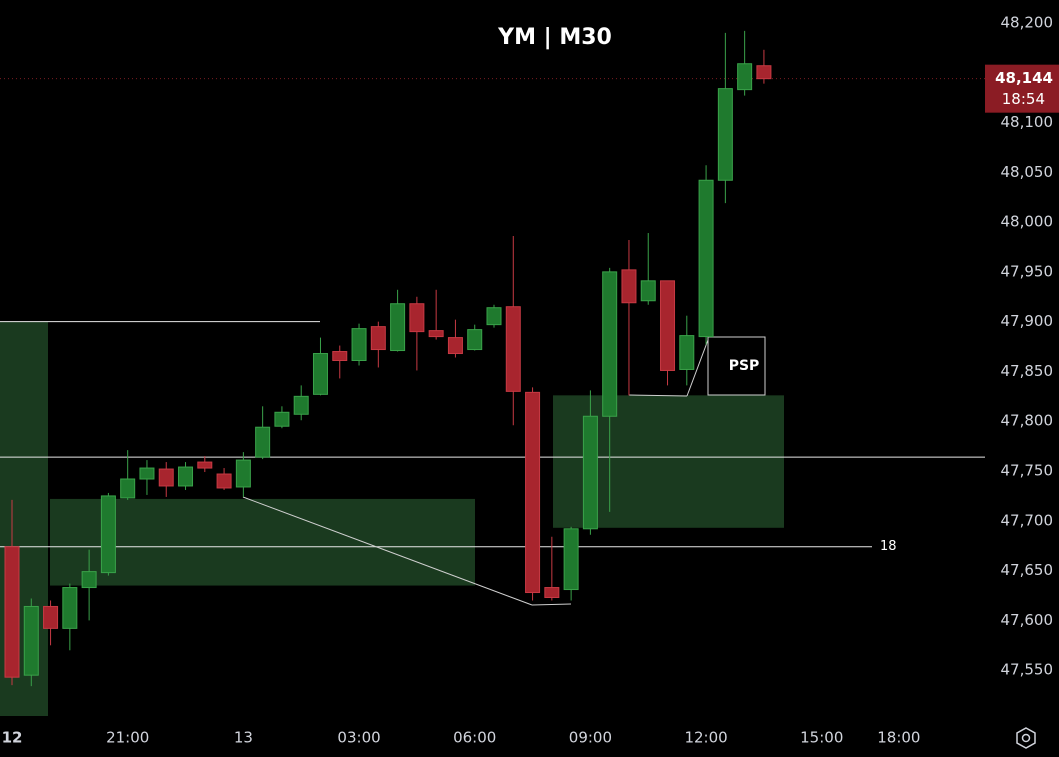 The height and width of the screenshot is (757, 1059). I want to click on y-tick-label: 48,200, so click(1027, 22).